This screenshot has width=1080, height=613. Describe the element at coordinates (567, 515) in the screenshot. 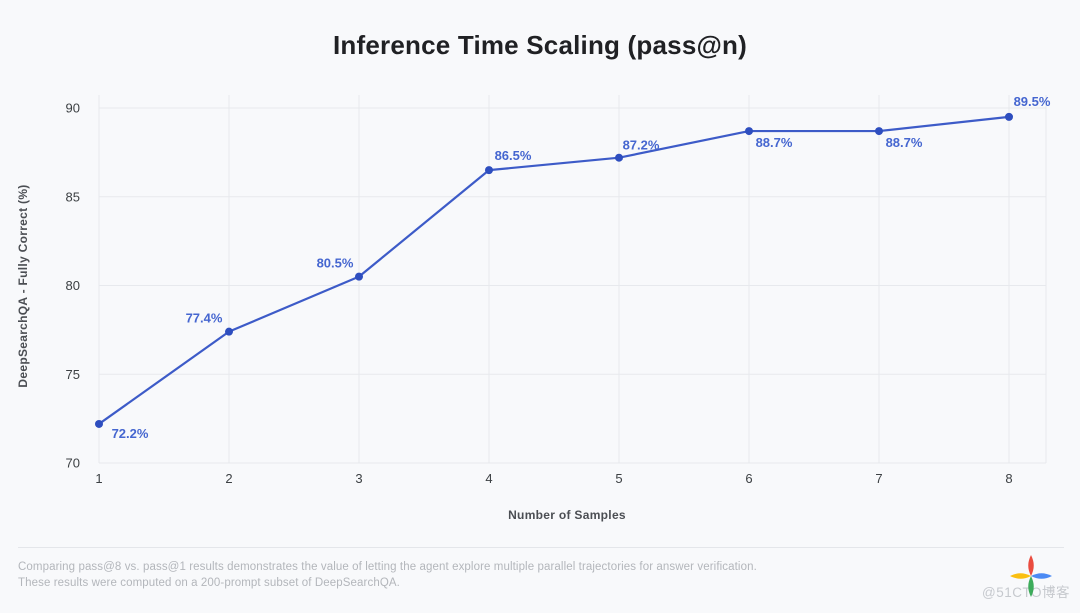

I see `x-axis-title: Number of Samples` at that location.